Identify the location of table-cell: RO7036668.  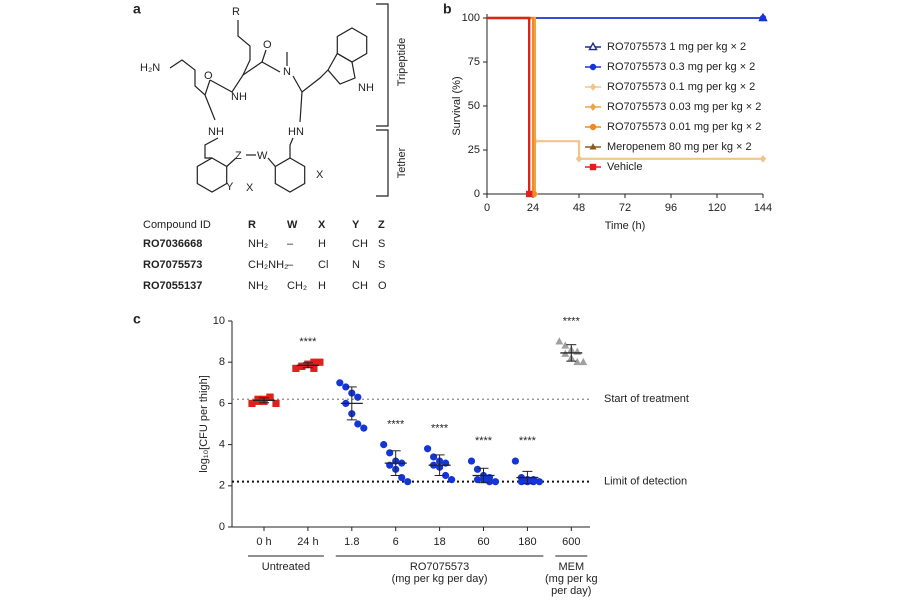
(172, 244).